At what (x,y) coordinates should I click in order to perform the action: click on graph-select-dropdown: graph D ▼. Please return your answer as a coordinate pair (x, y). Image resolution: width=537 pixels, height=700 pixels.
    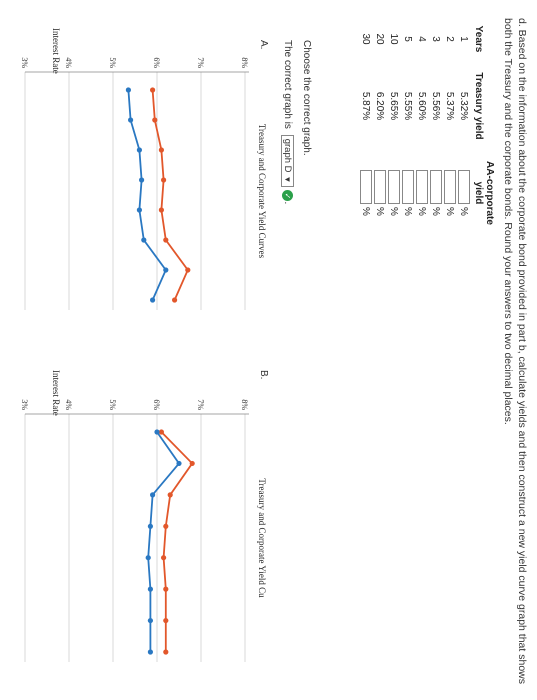
    Looking at the image, I should click on (287, 161).